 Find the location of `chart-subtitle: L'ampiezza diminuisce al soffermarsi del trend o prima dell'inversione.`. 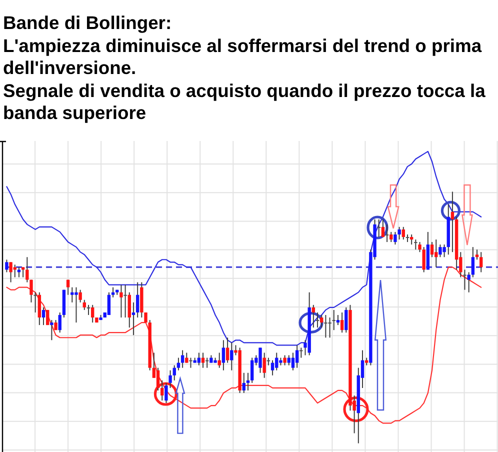

chart-subtitle: L'ampiezza diminuisce al soffermarsi del trend o prima dell'inversione. is located at coordinates (243, 57).